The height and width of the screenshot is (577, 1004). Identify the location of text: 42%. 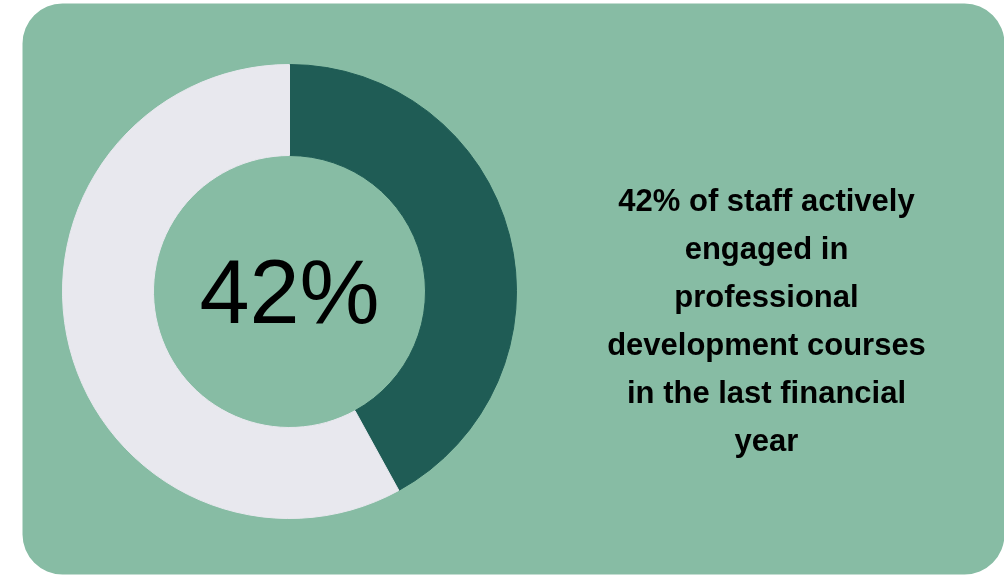
(289, 291).